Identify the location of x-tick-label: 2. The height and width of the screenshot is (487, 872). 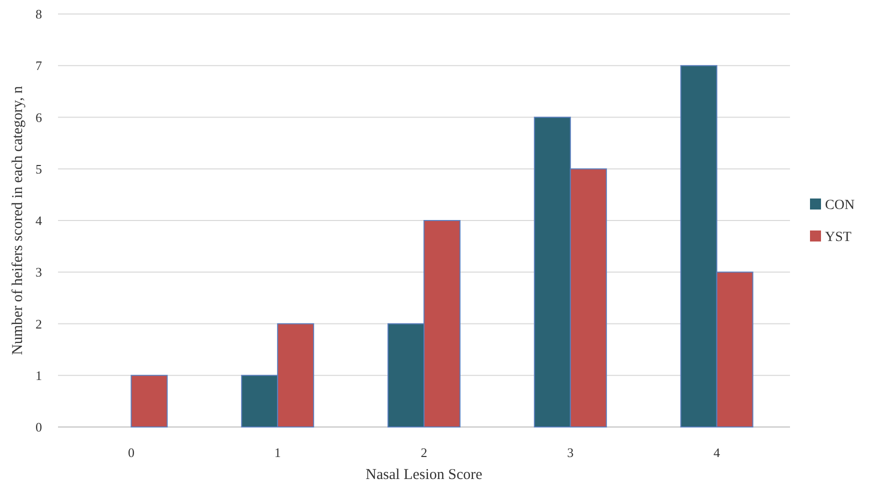
(424, 452).